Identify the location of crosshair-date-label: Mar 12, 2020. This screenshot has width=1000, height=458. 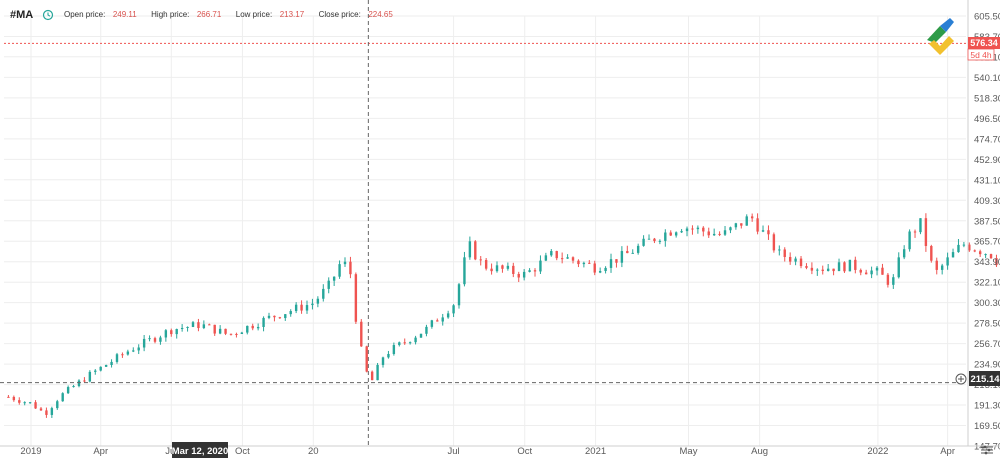
(200, 450).